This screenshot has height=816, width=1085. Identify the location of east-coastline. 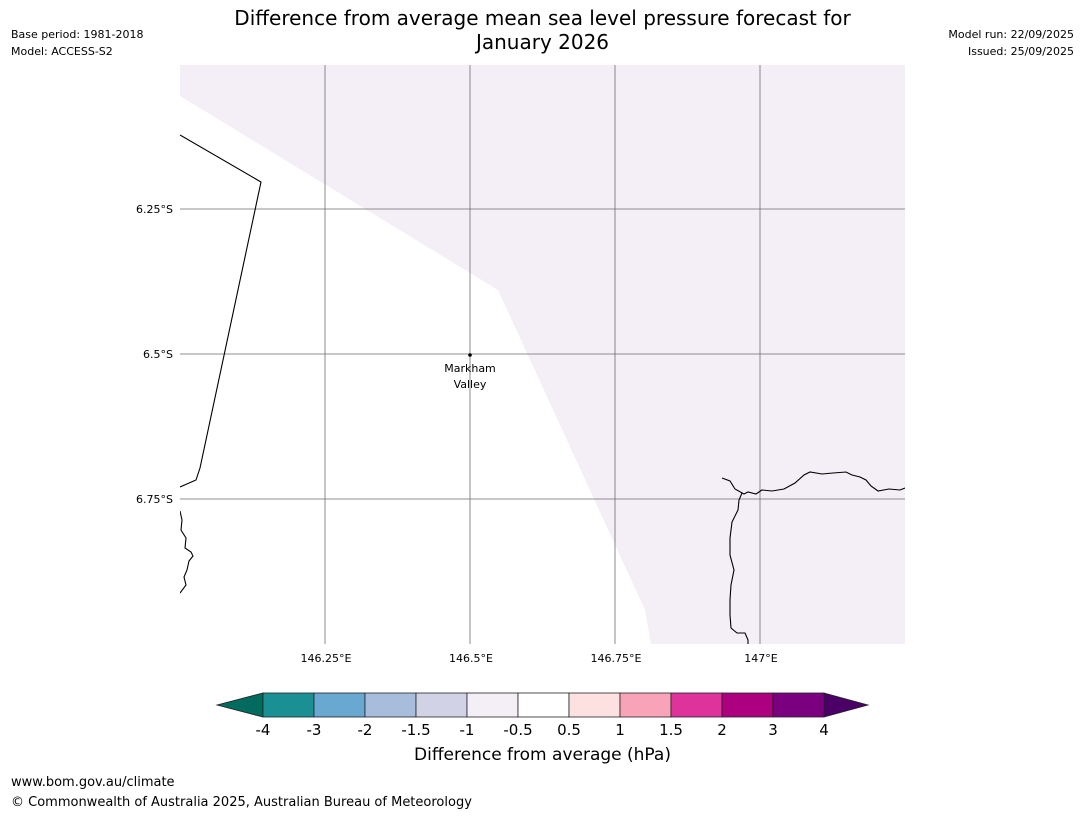
(813, 483).